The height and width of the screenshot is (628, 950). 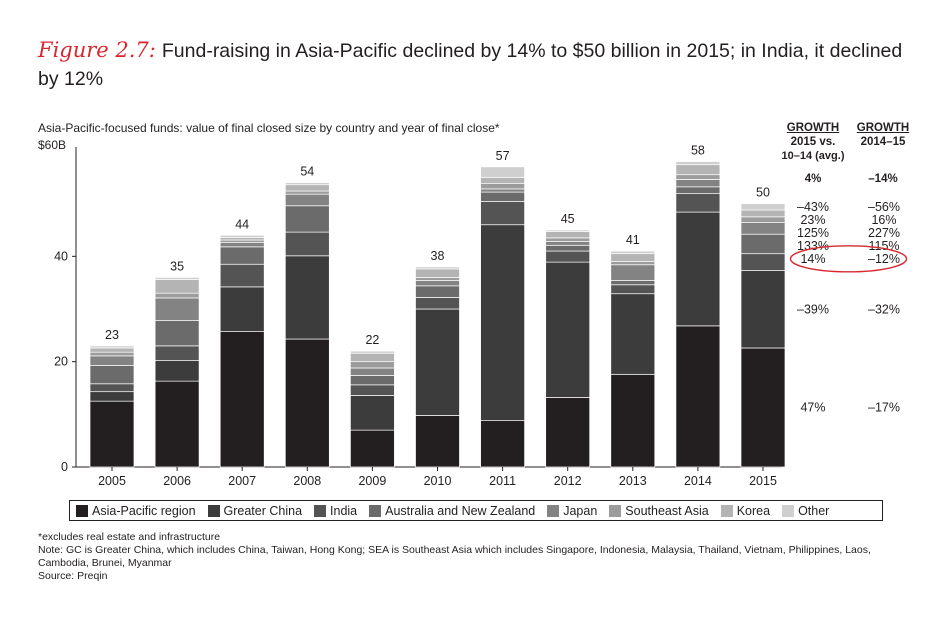 What do you see at coordinates (52, 145) in the screenshot?
I see `y-axis-unit-label: $60B` at bounding box center [52, 145].